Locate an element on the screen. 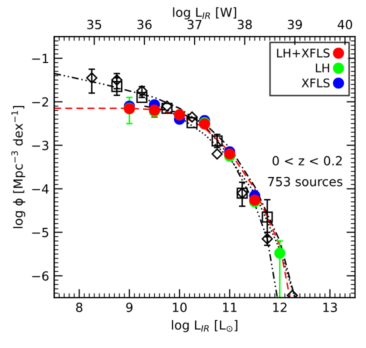 This screenshot has height=348, width=366. annotation: 0 < z < 0.2 is located at coordinates (307, 161).